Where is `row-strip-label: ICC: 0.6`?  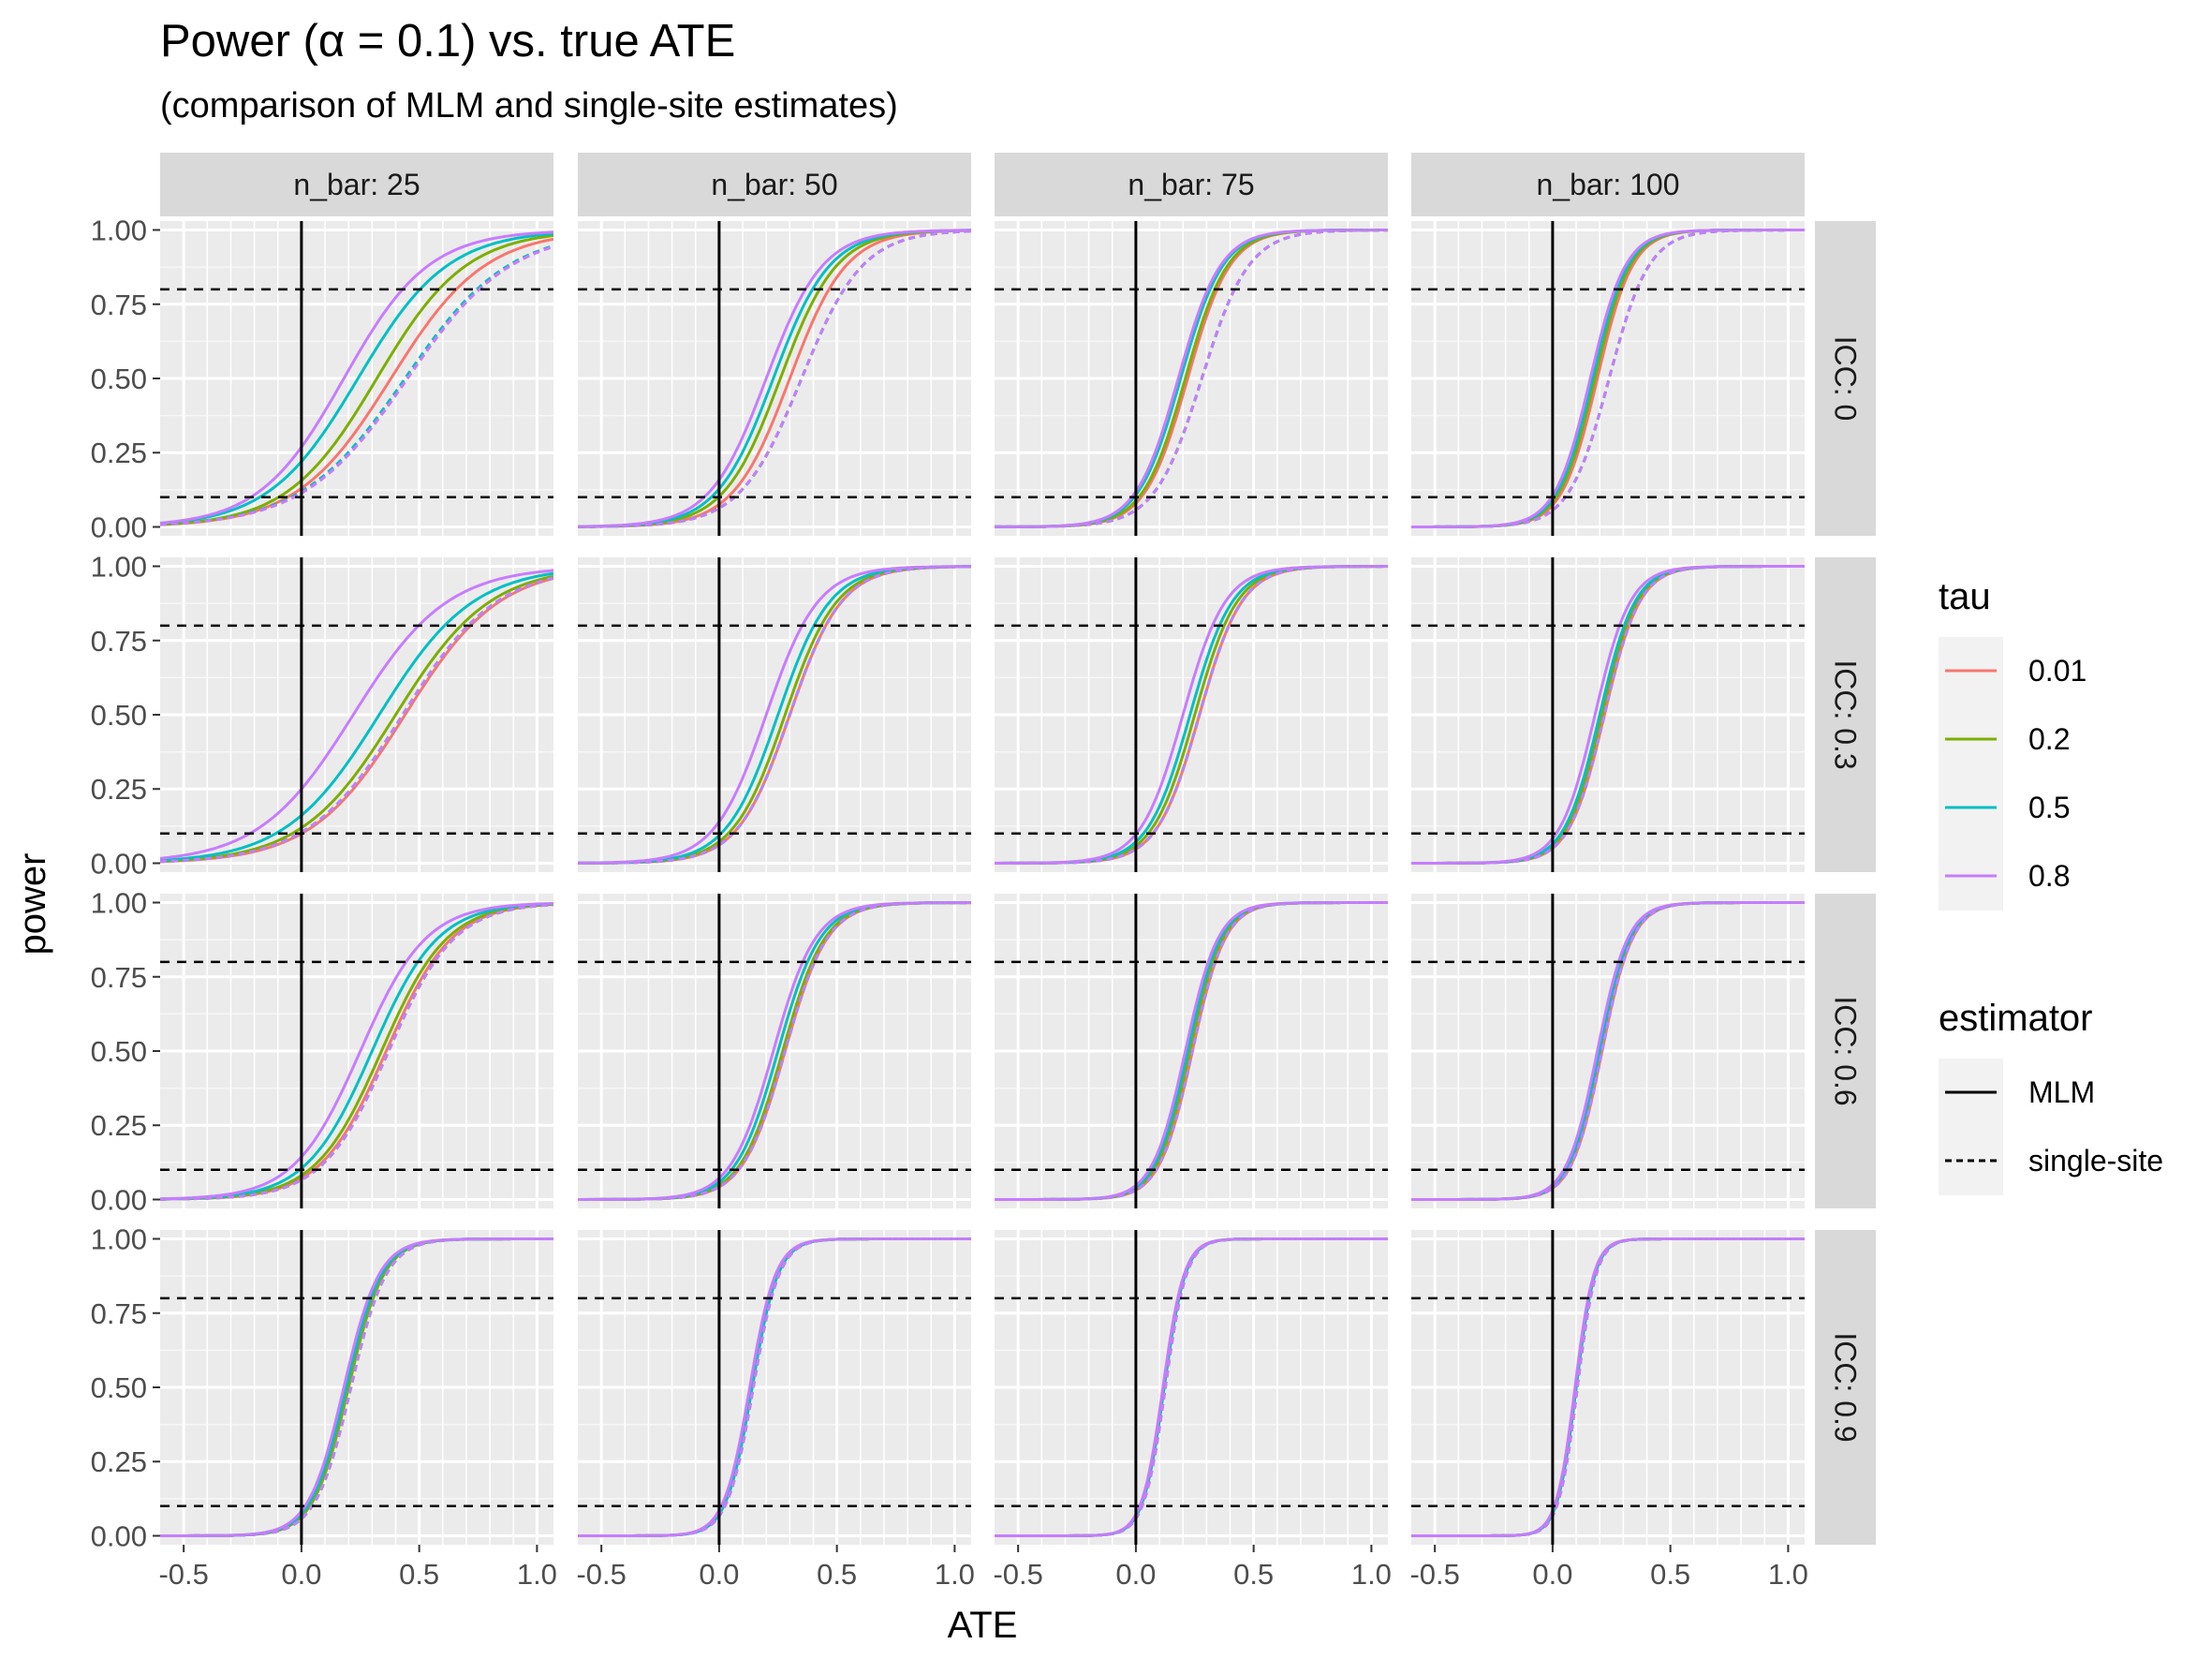
row-strip-label: ICC: 0.6 is located at coordinates (1846, 1050).